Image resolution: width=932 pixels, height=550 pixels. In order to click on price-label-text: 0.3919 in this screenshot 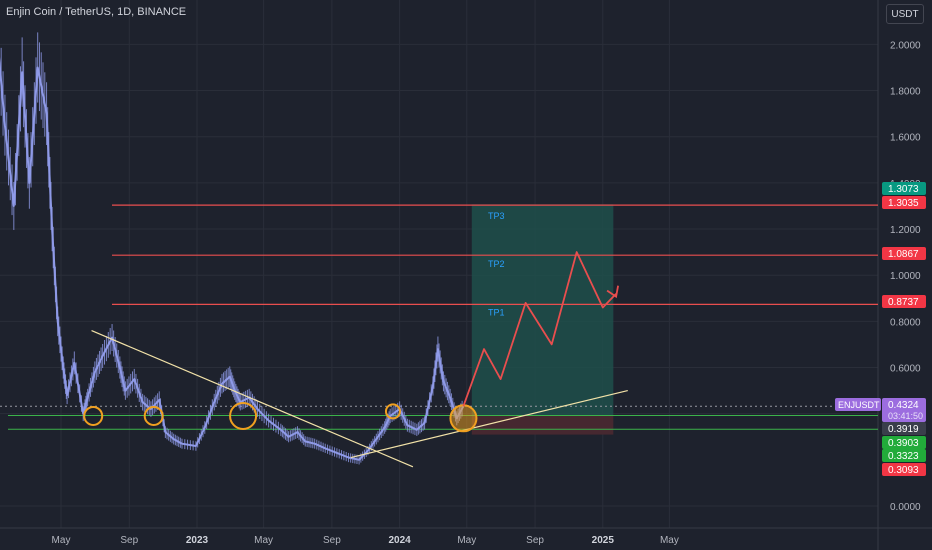, I will do `click(903, 429)`.